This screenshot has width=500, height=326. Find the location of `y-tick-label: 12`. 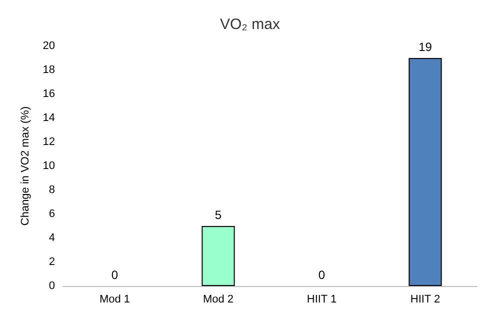

y-tick-label: 12 is located at coordinates (48, 142).